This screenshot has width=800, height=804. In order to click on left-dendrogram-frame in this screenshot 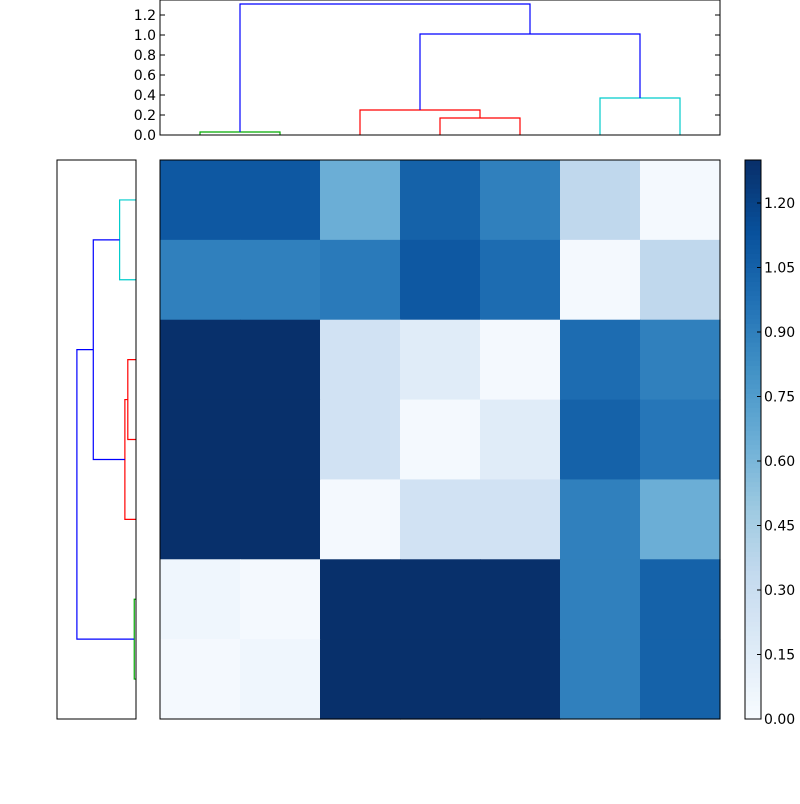, I will do `click(96, 439)`.